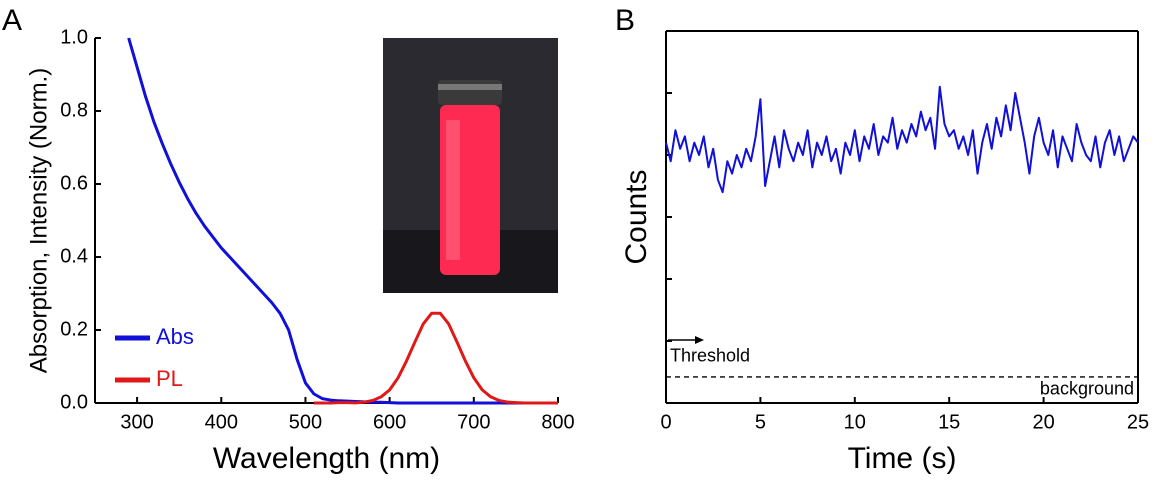  I want to click on x-tick-label: 600, so click(389, 422).